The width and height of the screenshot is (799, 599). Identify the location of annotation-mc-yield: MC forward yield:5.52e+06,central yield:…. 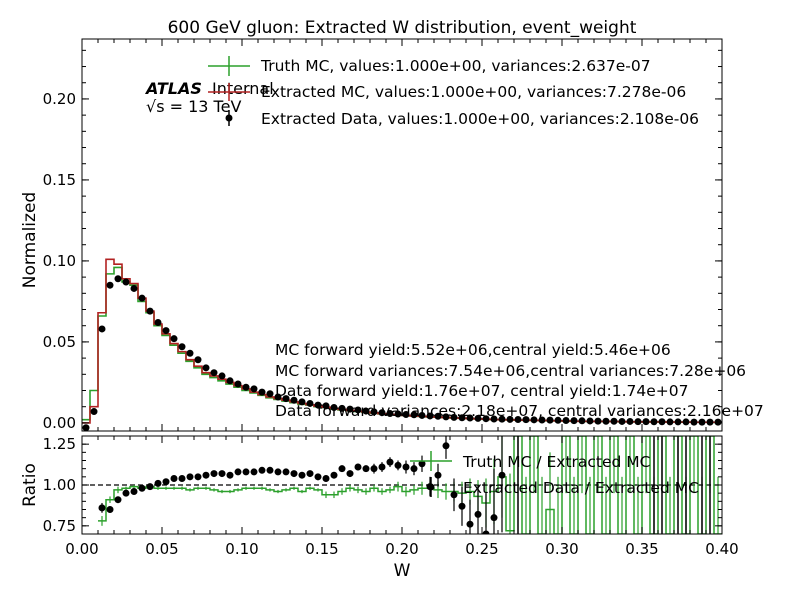
(473, 350).